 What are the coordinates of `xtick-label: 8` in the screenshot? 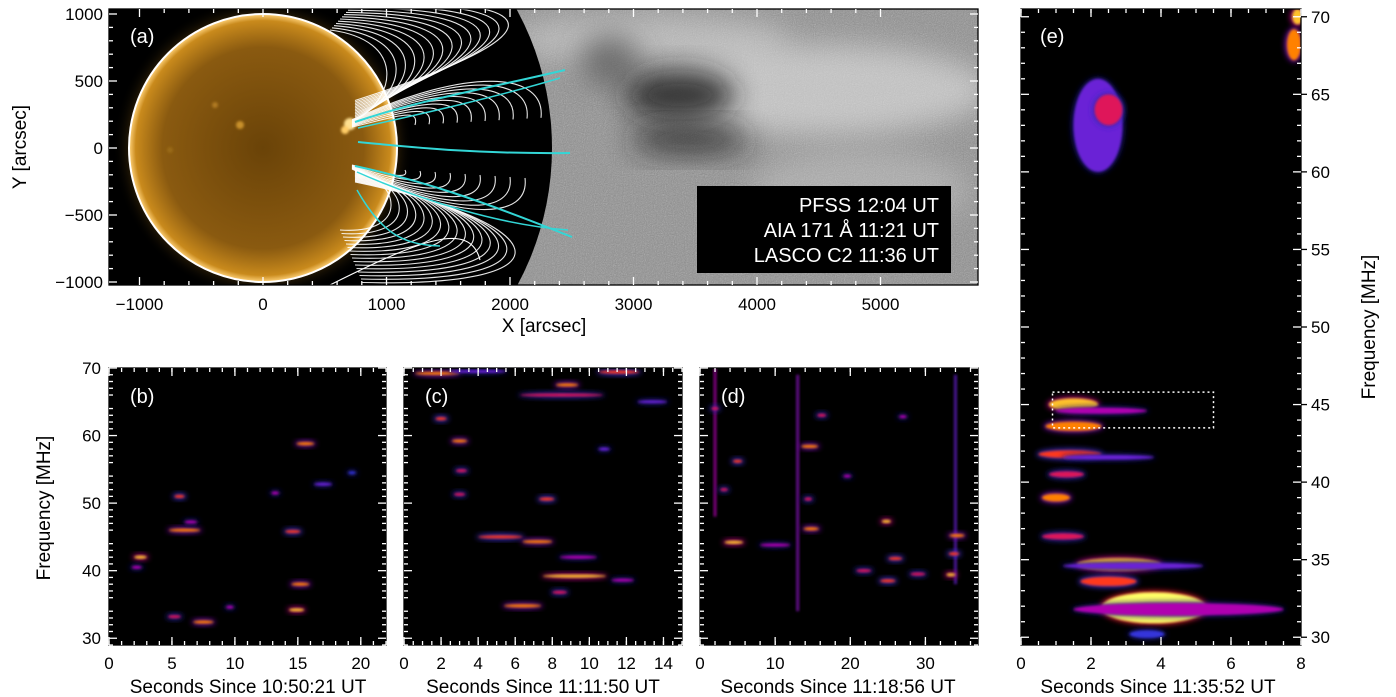 It's located at (552, 663).